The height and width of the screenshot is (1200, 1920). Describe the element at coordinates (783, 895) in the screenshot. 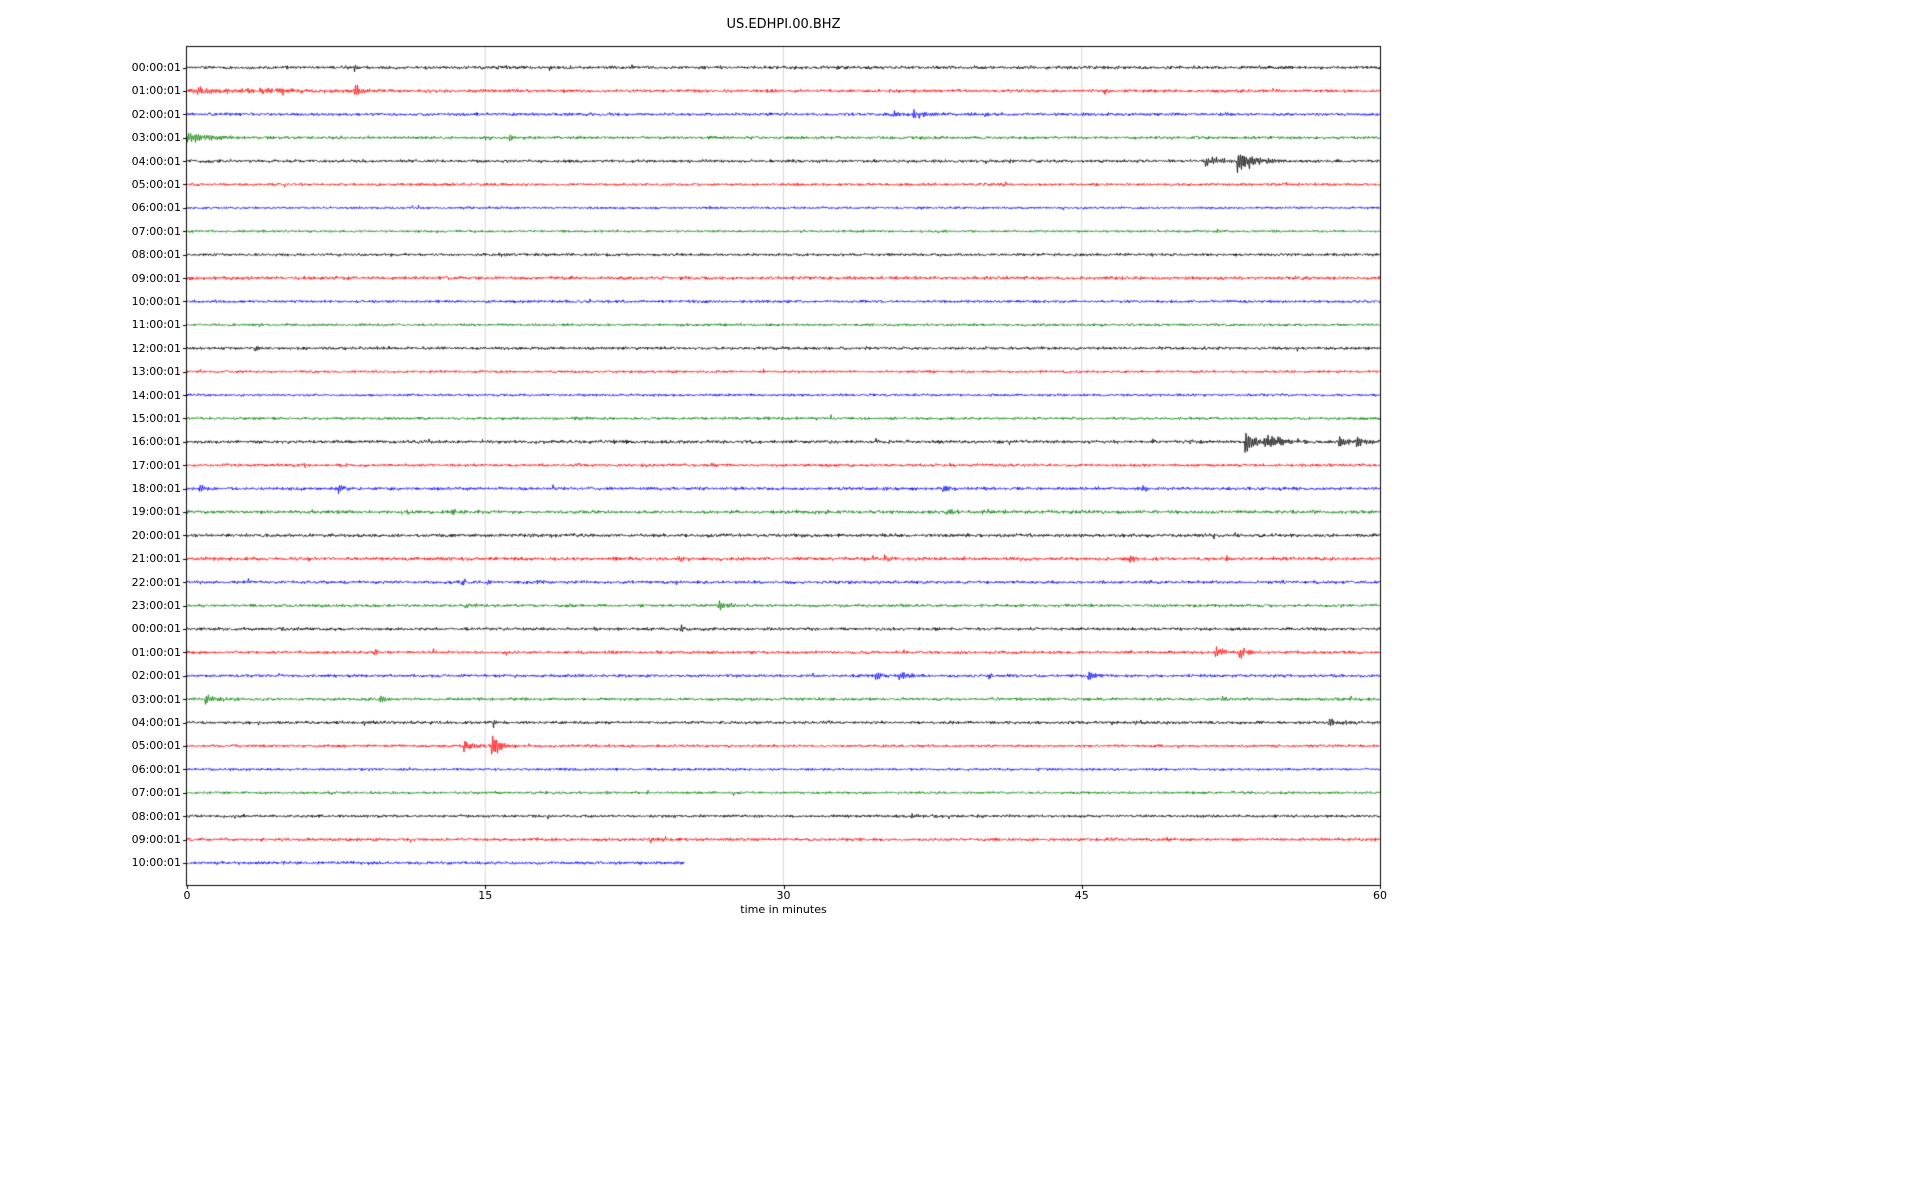

I see `x-tick-label: 30` at that location.